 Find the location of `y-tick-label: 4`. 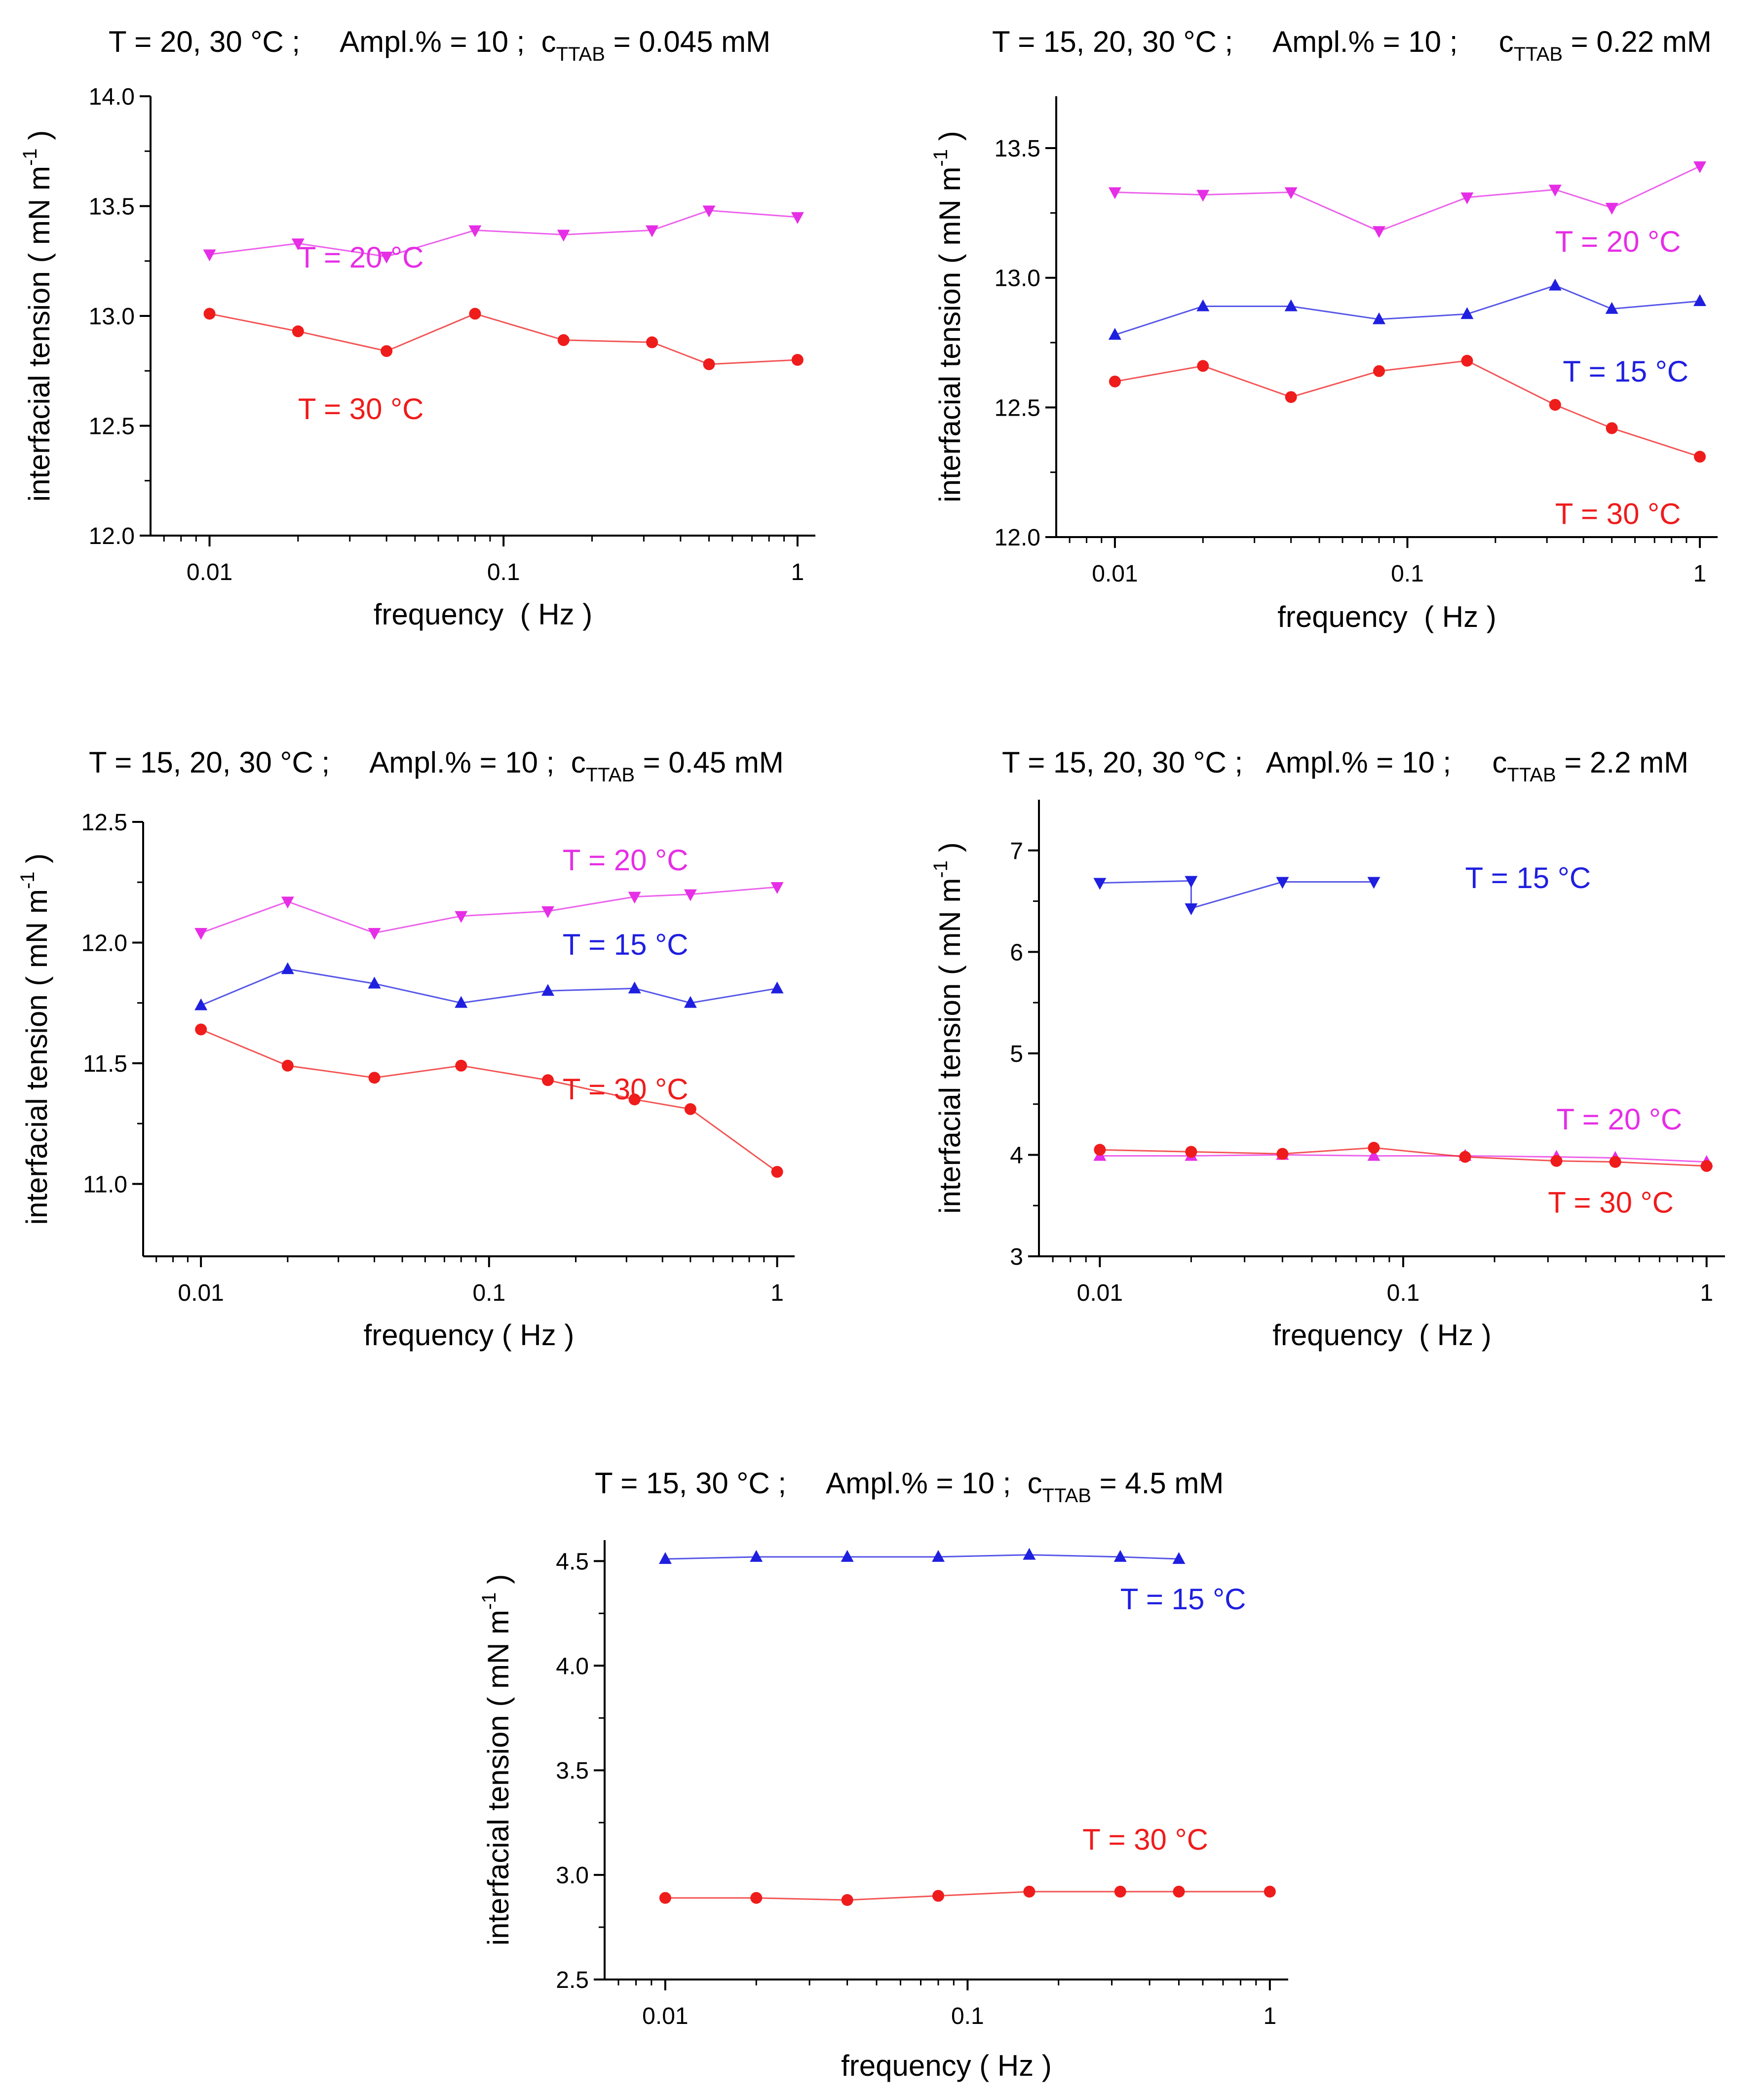

y-tick-label: 4 is located at coordinates (1016, 1155).